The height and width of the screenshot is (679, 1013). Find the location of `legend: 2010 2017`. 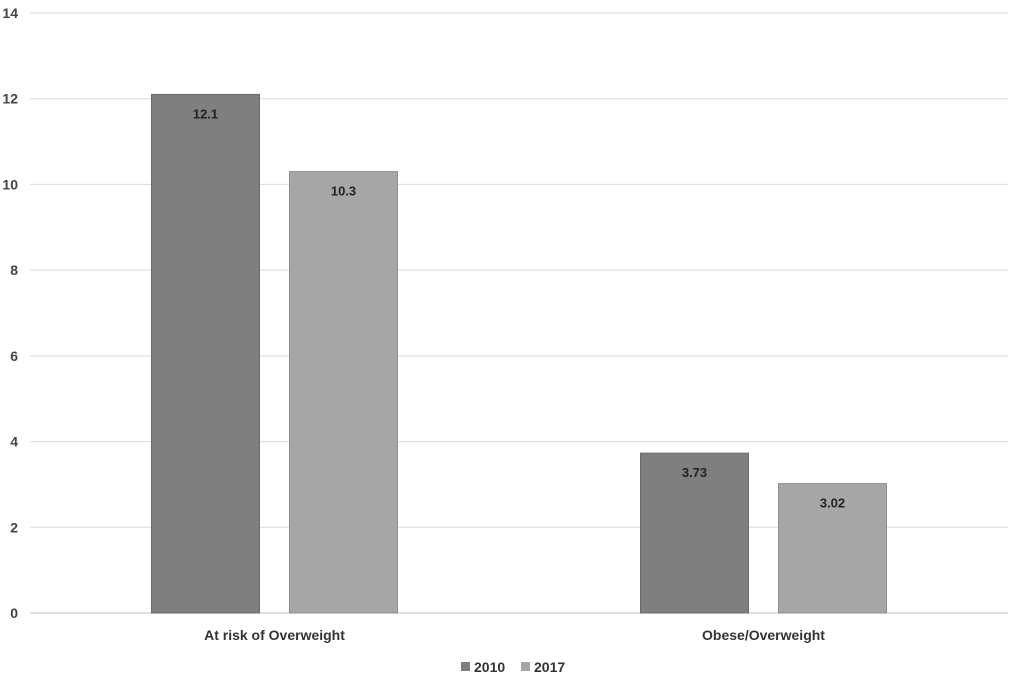

legend: 2010 2017 is located at coordinates (513, 667).